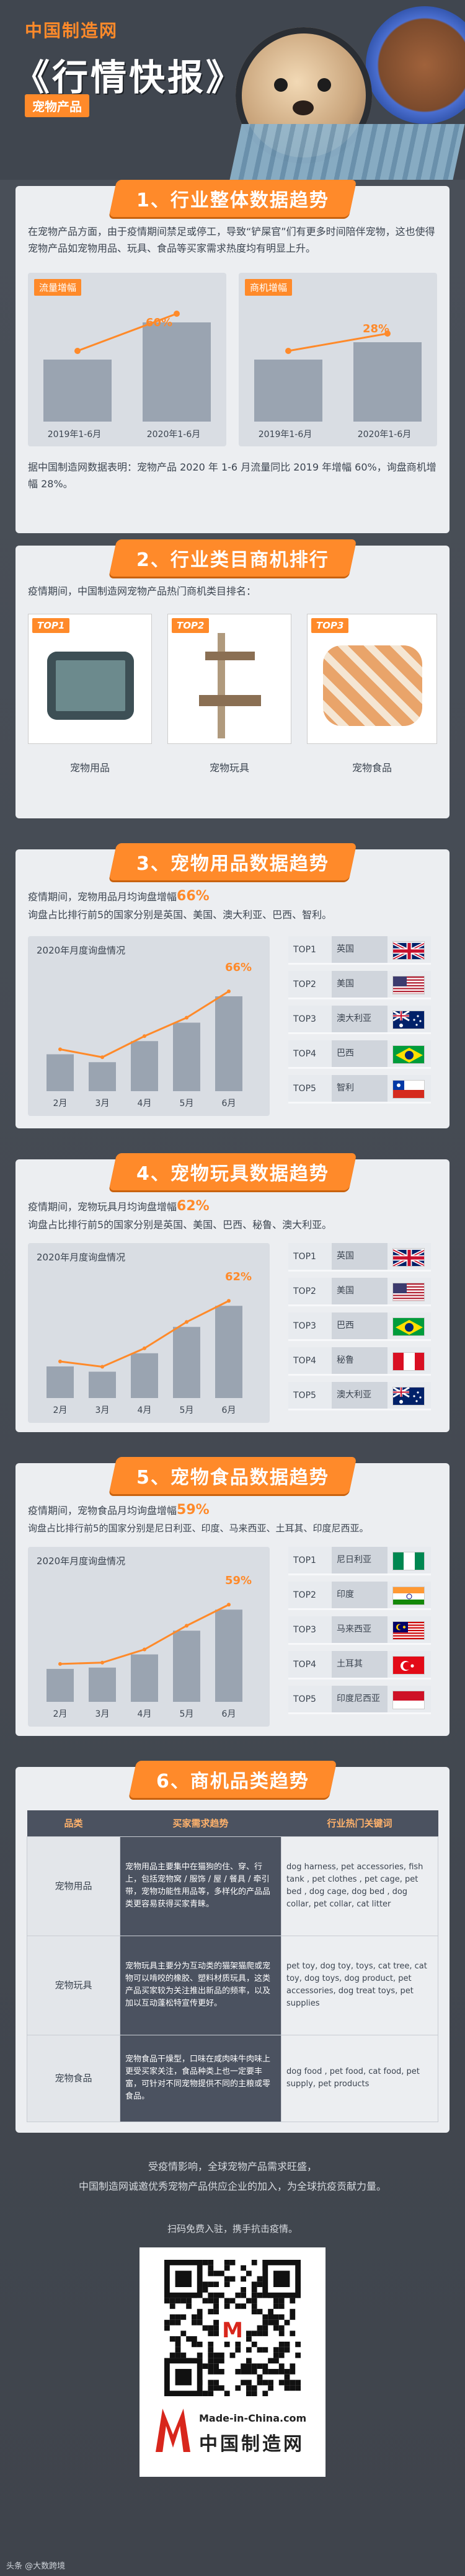  I want to click on country-name: 智利, so click(360, 1089).